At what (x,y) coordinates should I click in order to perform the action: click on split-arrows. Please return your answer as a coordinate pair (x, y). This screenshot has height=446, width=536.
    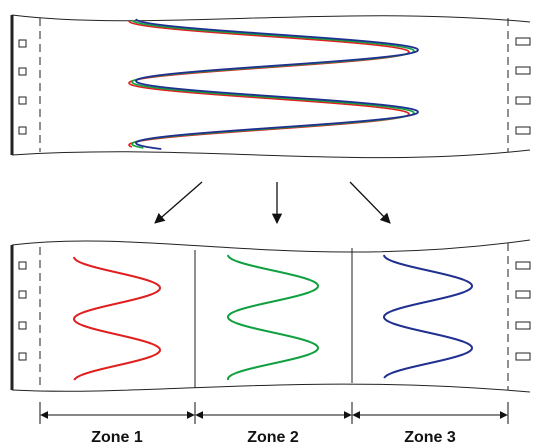
    Looking at the image, I should click on (272, 203).